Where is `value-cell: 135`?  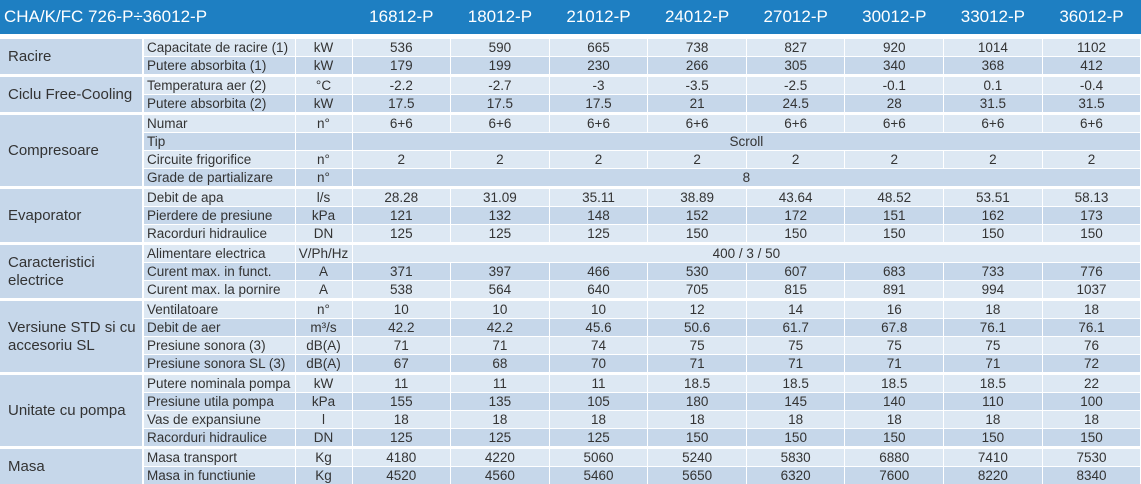
value-cell: 135 is located at coordinates (500, 402).